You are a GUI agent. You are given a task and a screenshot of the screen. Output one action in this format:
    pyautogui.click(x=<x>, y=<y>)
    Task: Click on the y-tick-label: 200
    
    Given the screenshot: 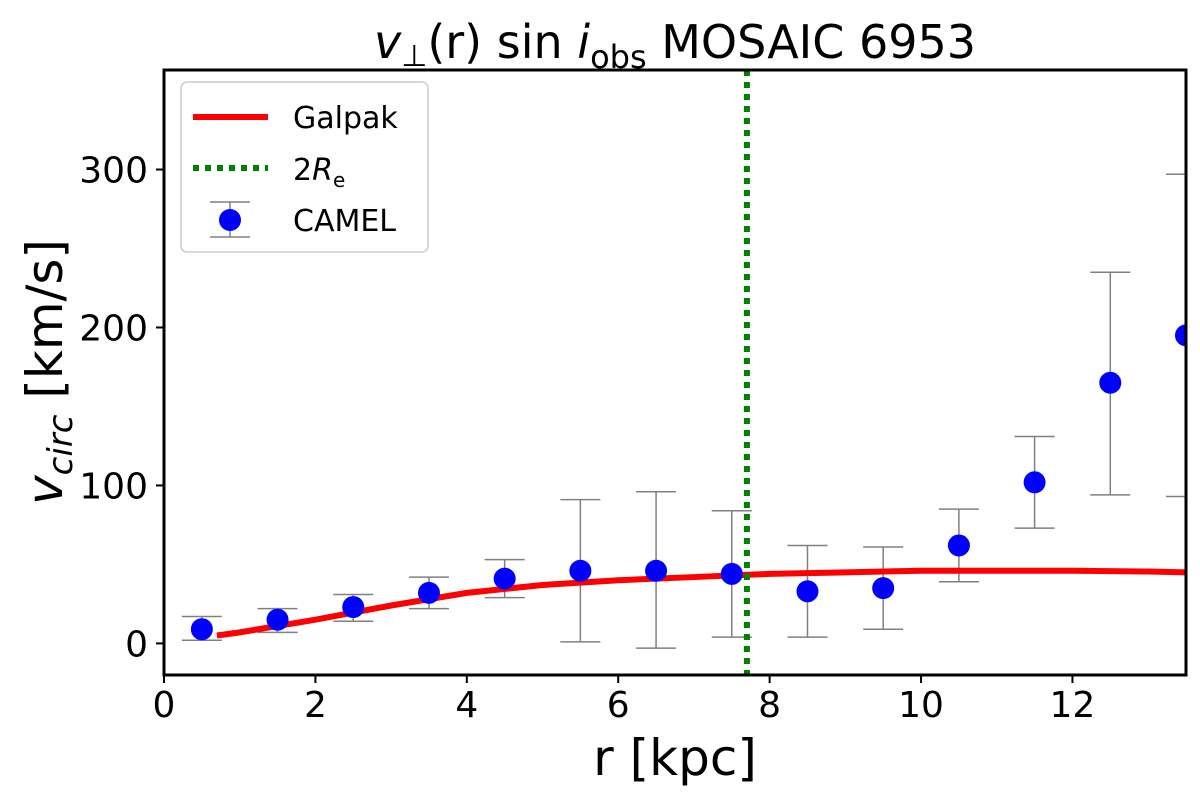 What is the action you would take?
    pyautogui.click(x=113, y=328)
    